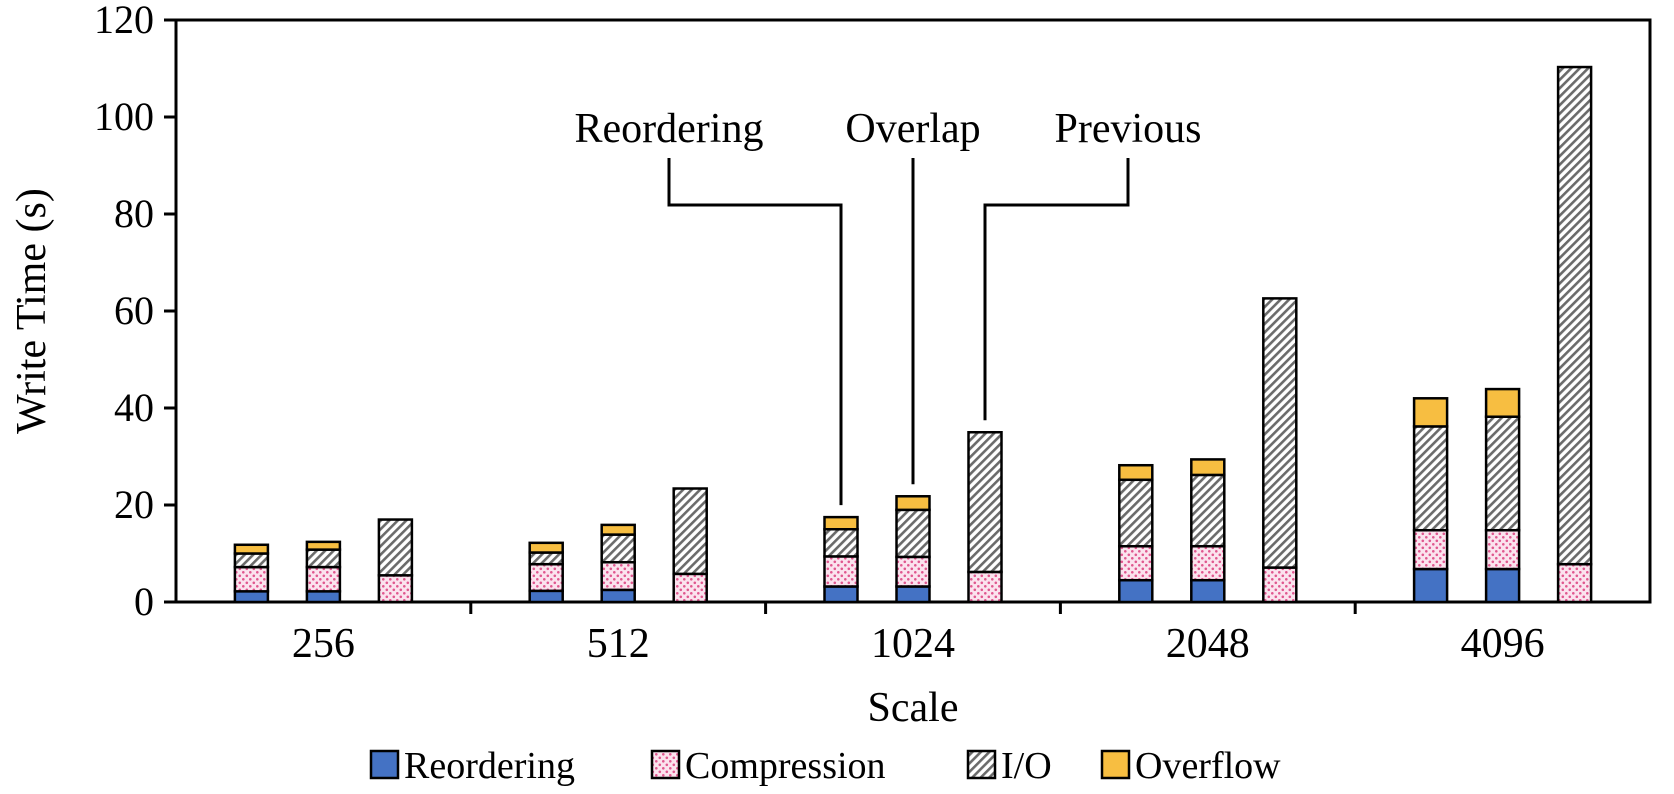 This screenshot has width=1674, height=794. Describe the element at coordinates (1502, 549) in the screenshot. I see `bar-overlap-4096-compression` at that location.